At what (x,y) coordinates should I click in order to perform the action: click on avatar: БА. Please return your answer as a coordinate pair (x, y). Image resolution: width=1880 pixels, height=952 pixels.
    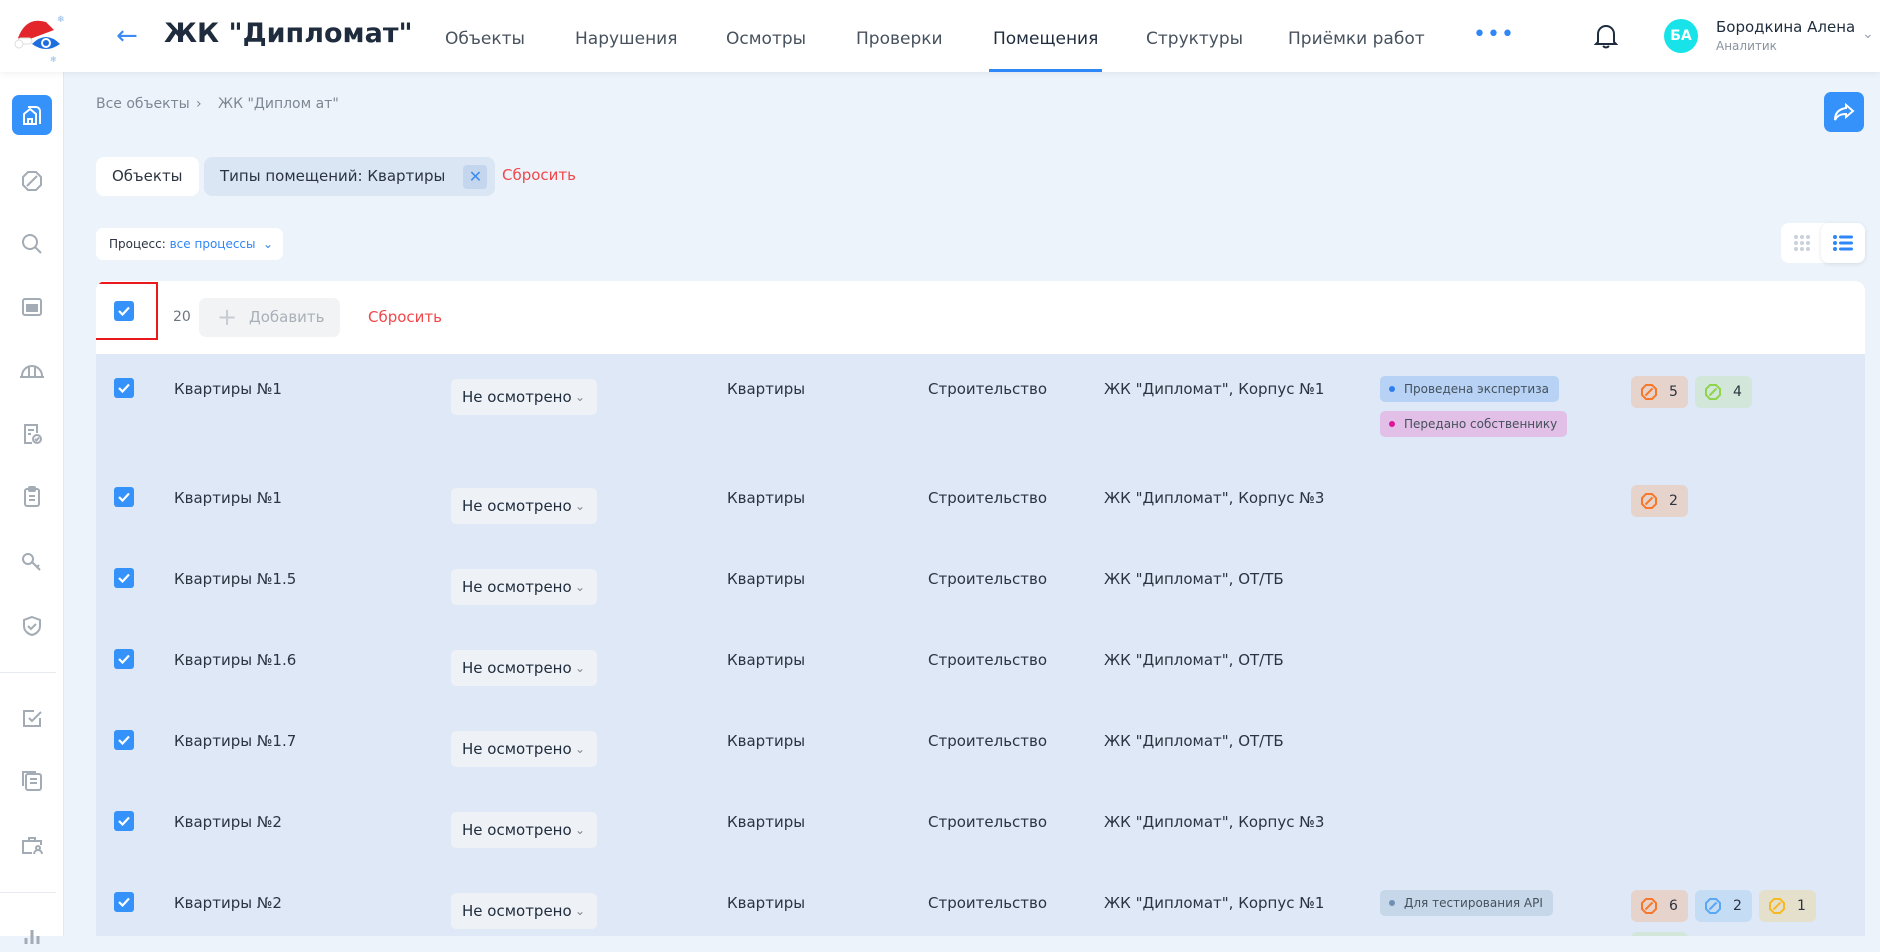
    Looking at the image, I should click on (1681, 36).